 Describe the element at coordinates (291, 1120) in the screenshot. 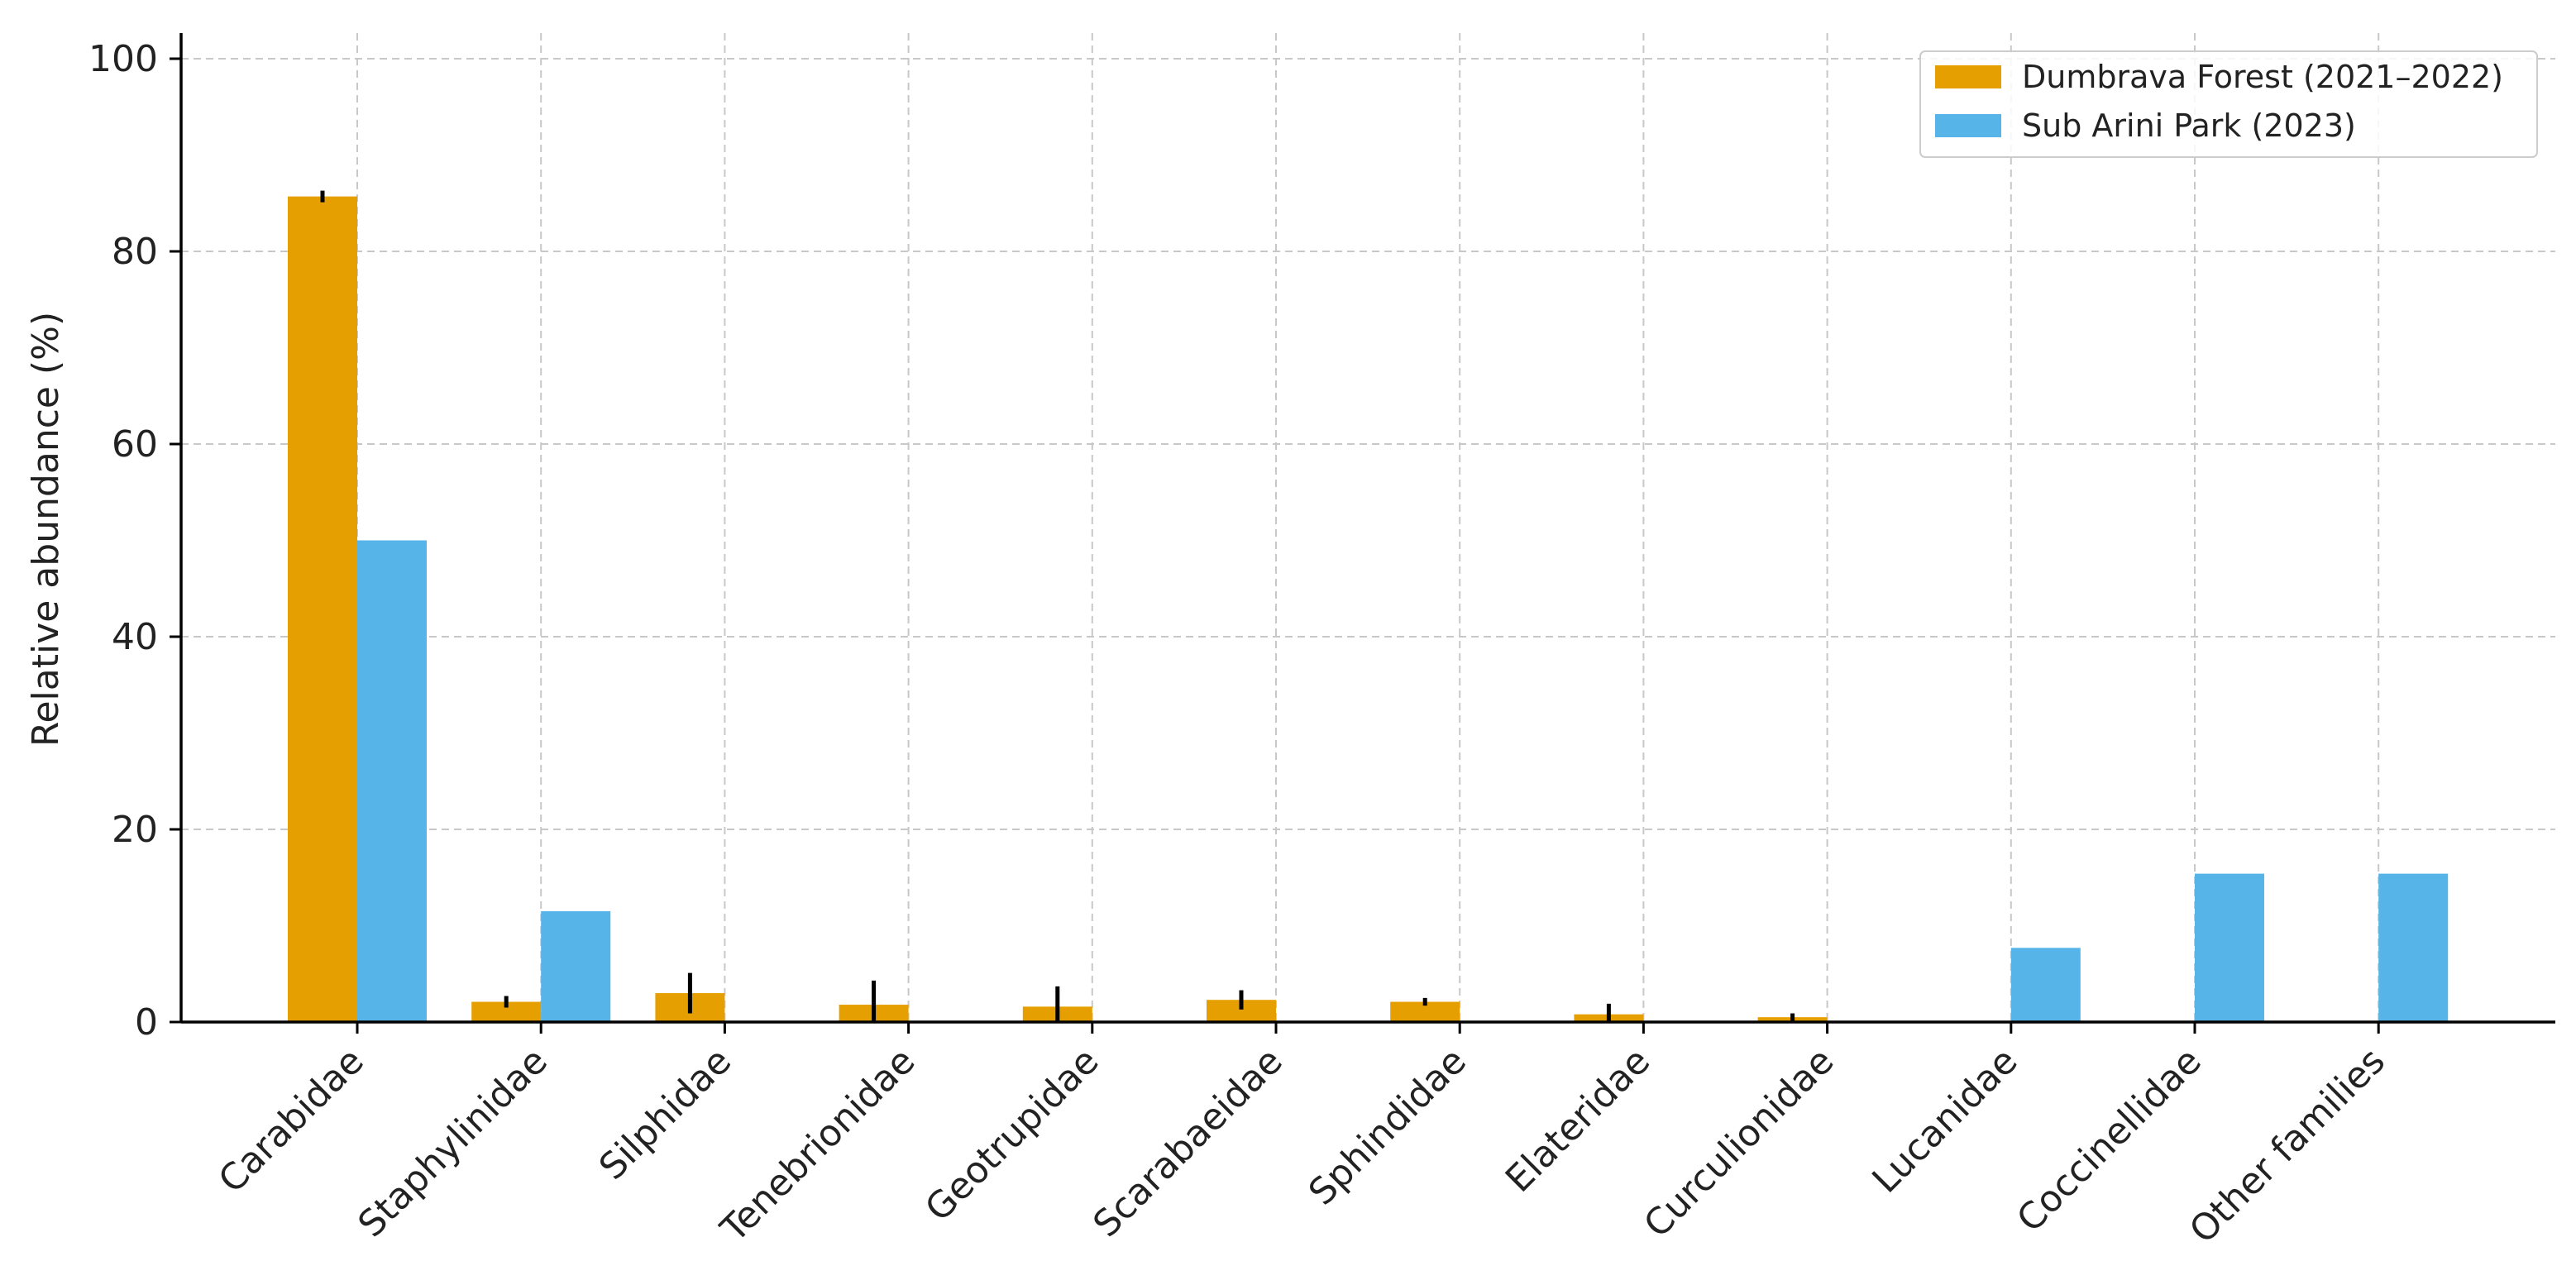

I see `x-tick-label: Carabidae` at that location.